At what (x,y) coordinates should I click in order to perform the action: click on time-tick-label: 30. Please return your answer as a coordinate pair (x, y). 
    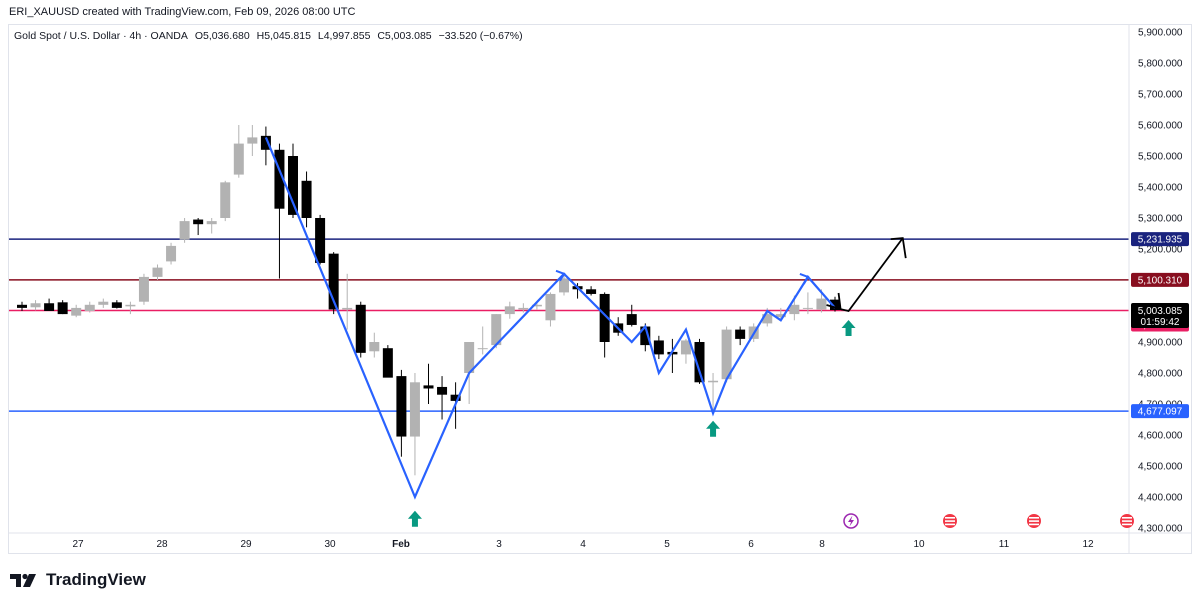
    Looking at the image, I should click on (330, 544).